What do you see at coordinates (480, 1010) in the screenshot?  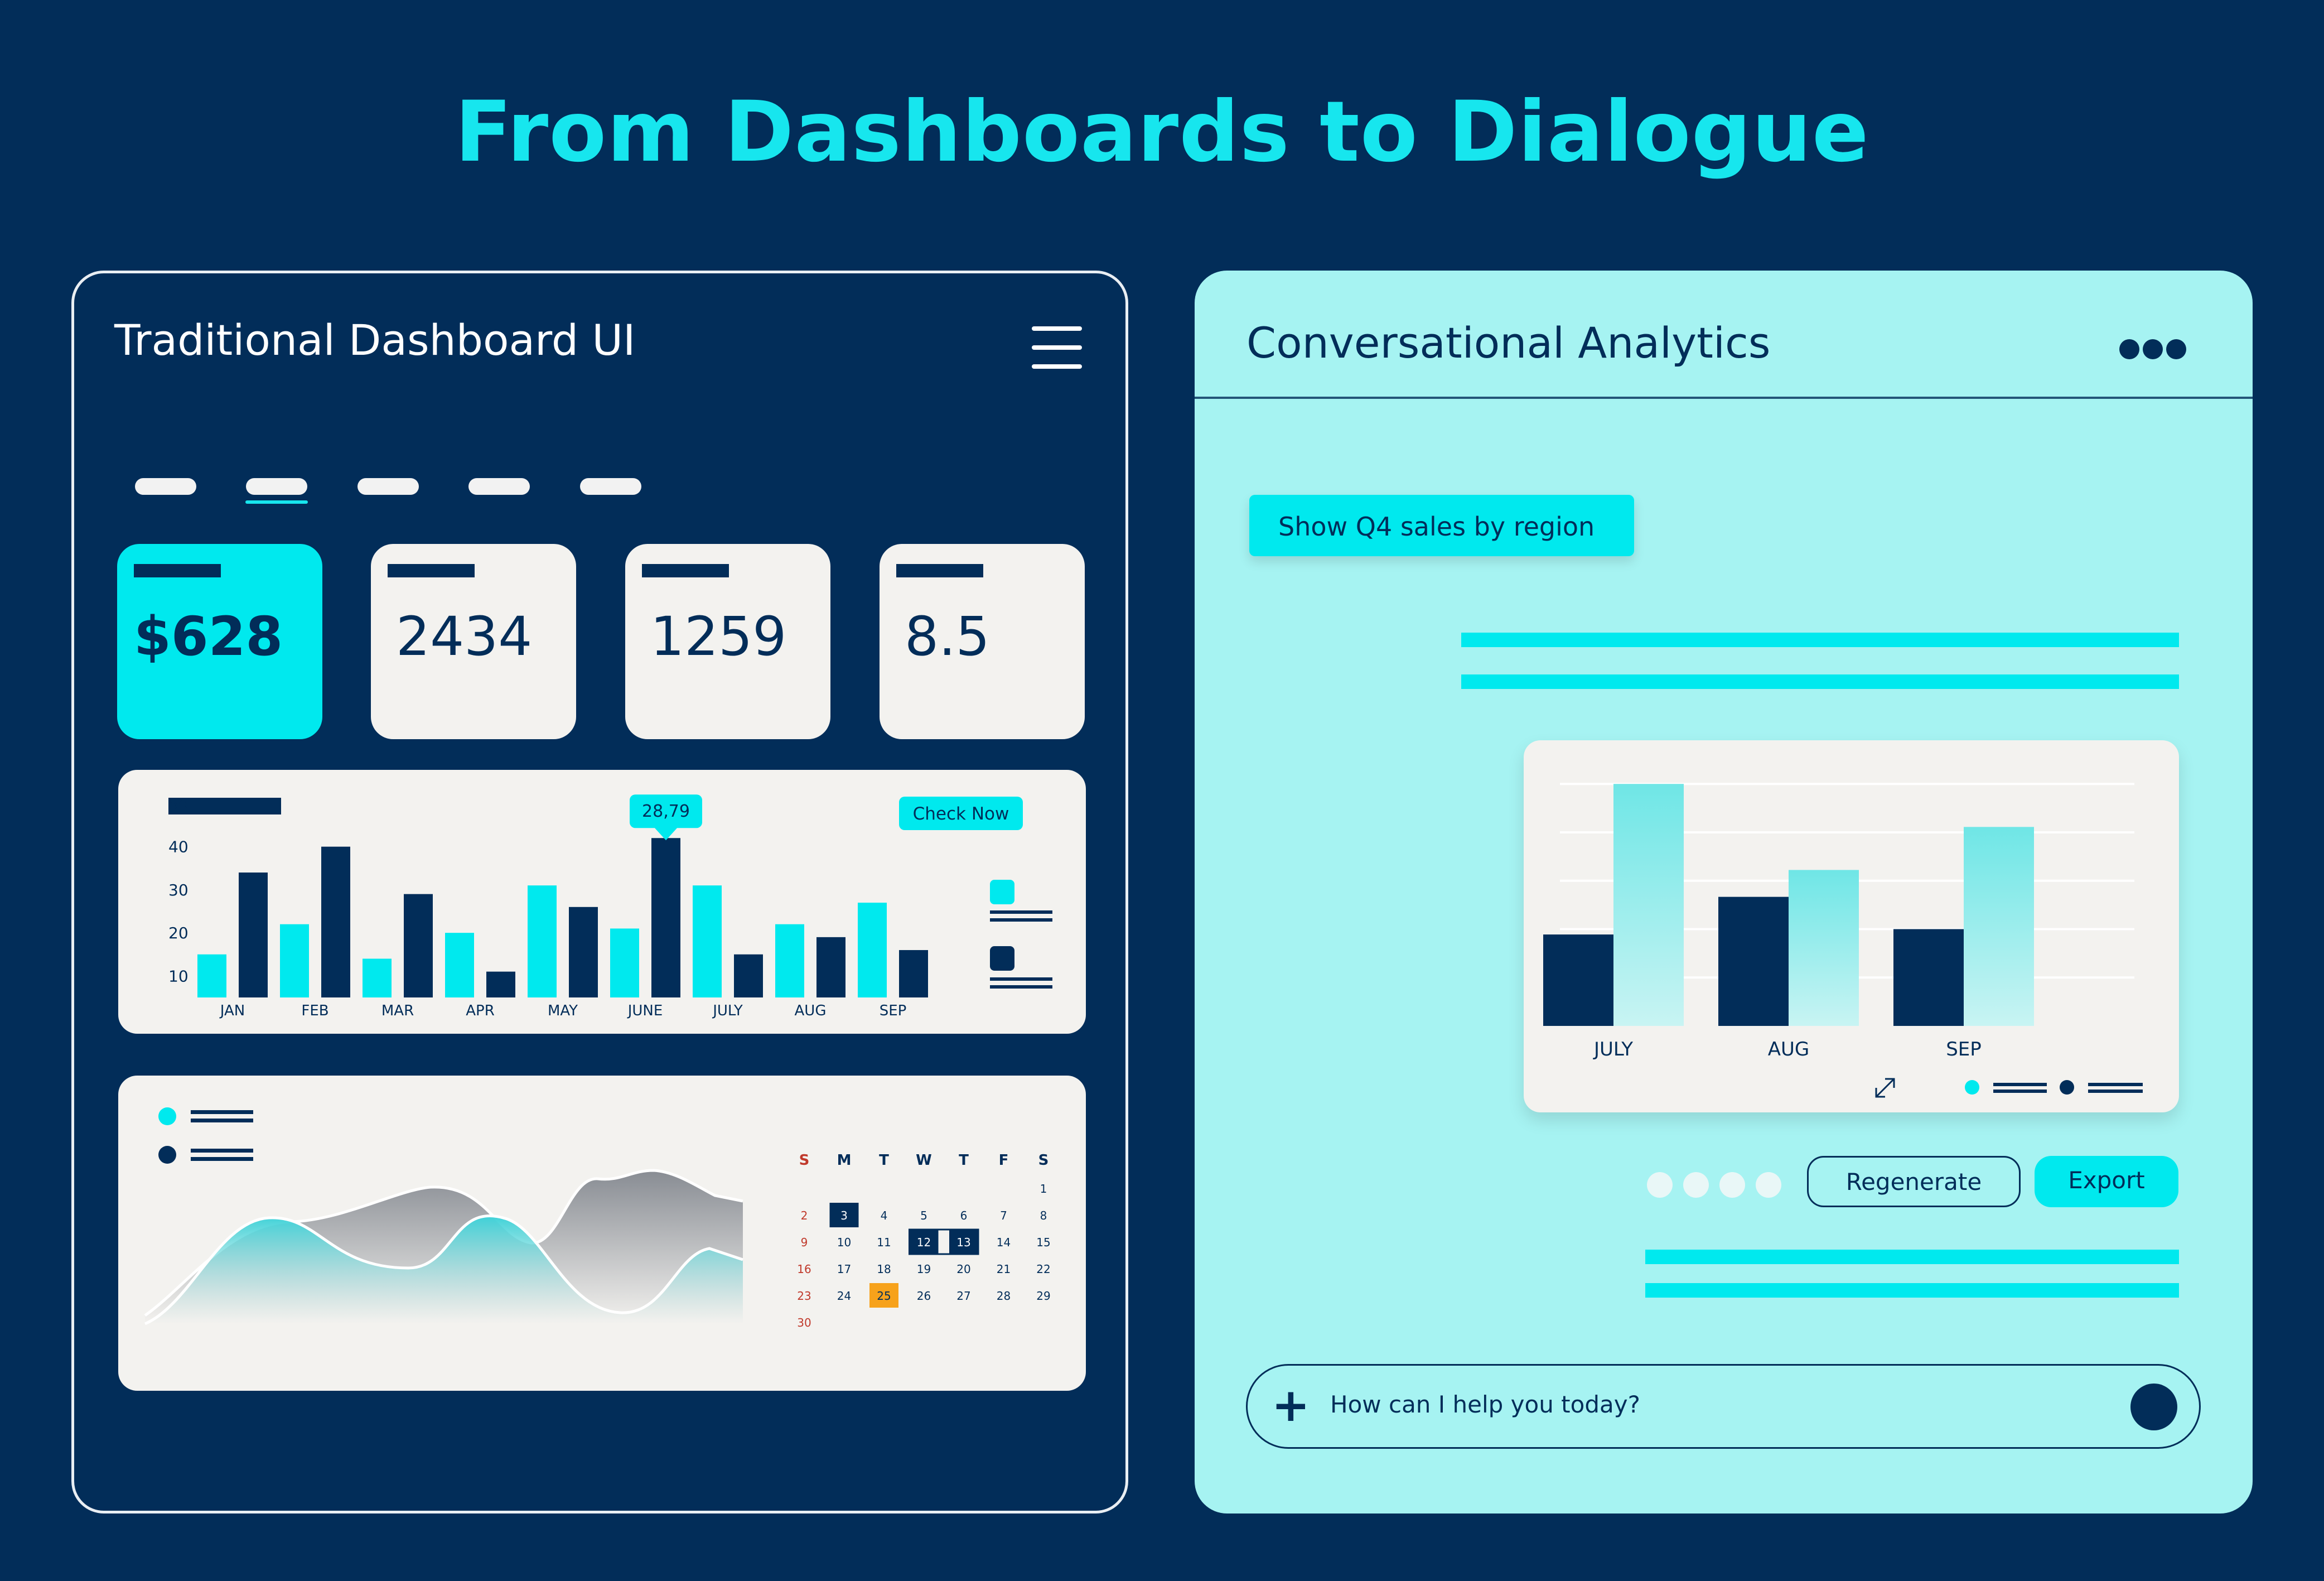 I see `x-tick-label: APR` at bounding box center [480, 1010].